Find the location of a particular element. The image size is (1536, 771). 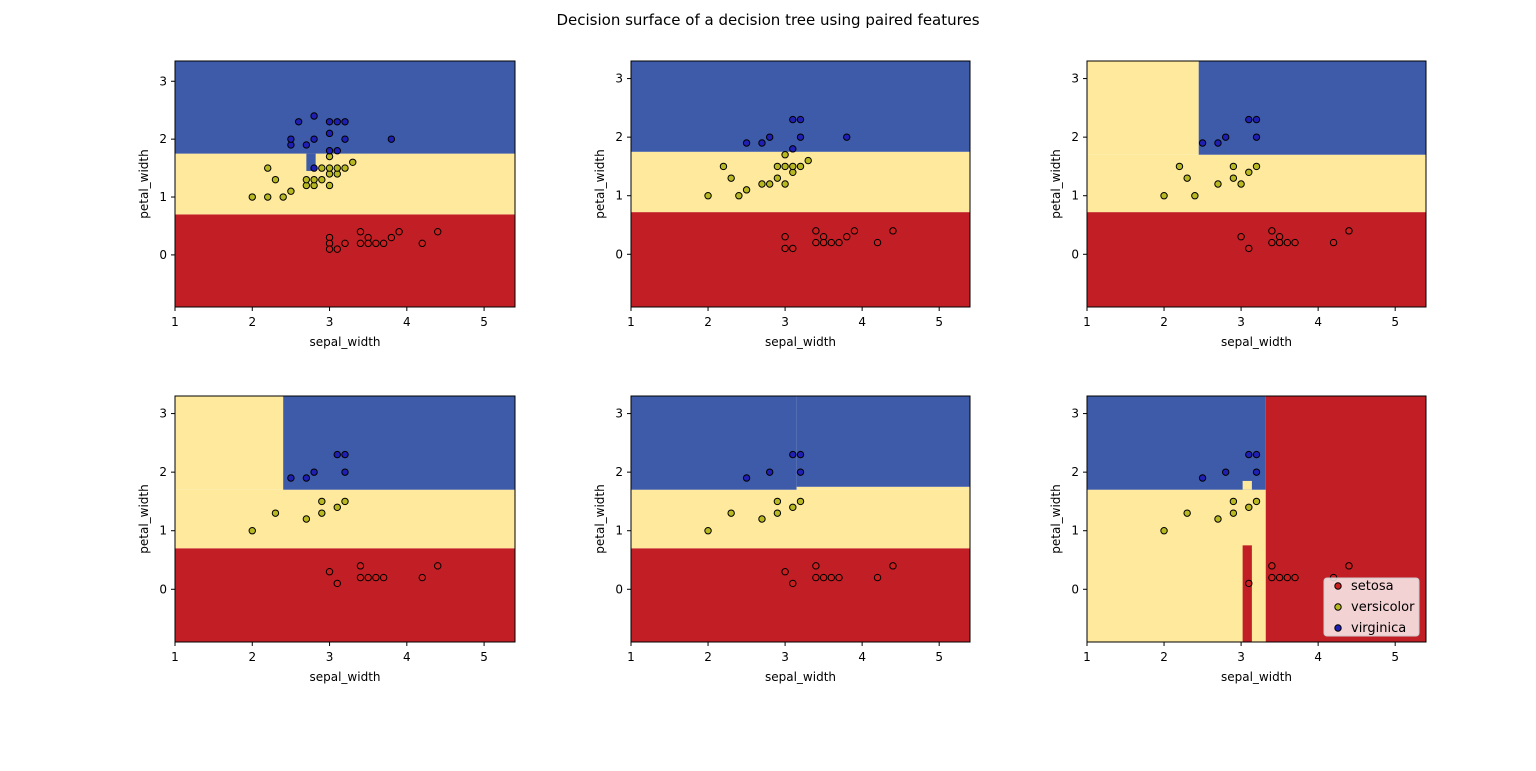

subplot-5: 1 2 3 4 5 0 1 2 3 sepal_width petal_width is located at coordinates (782, 539).